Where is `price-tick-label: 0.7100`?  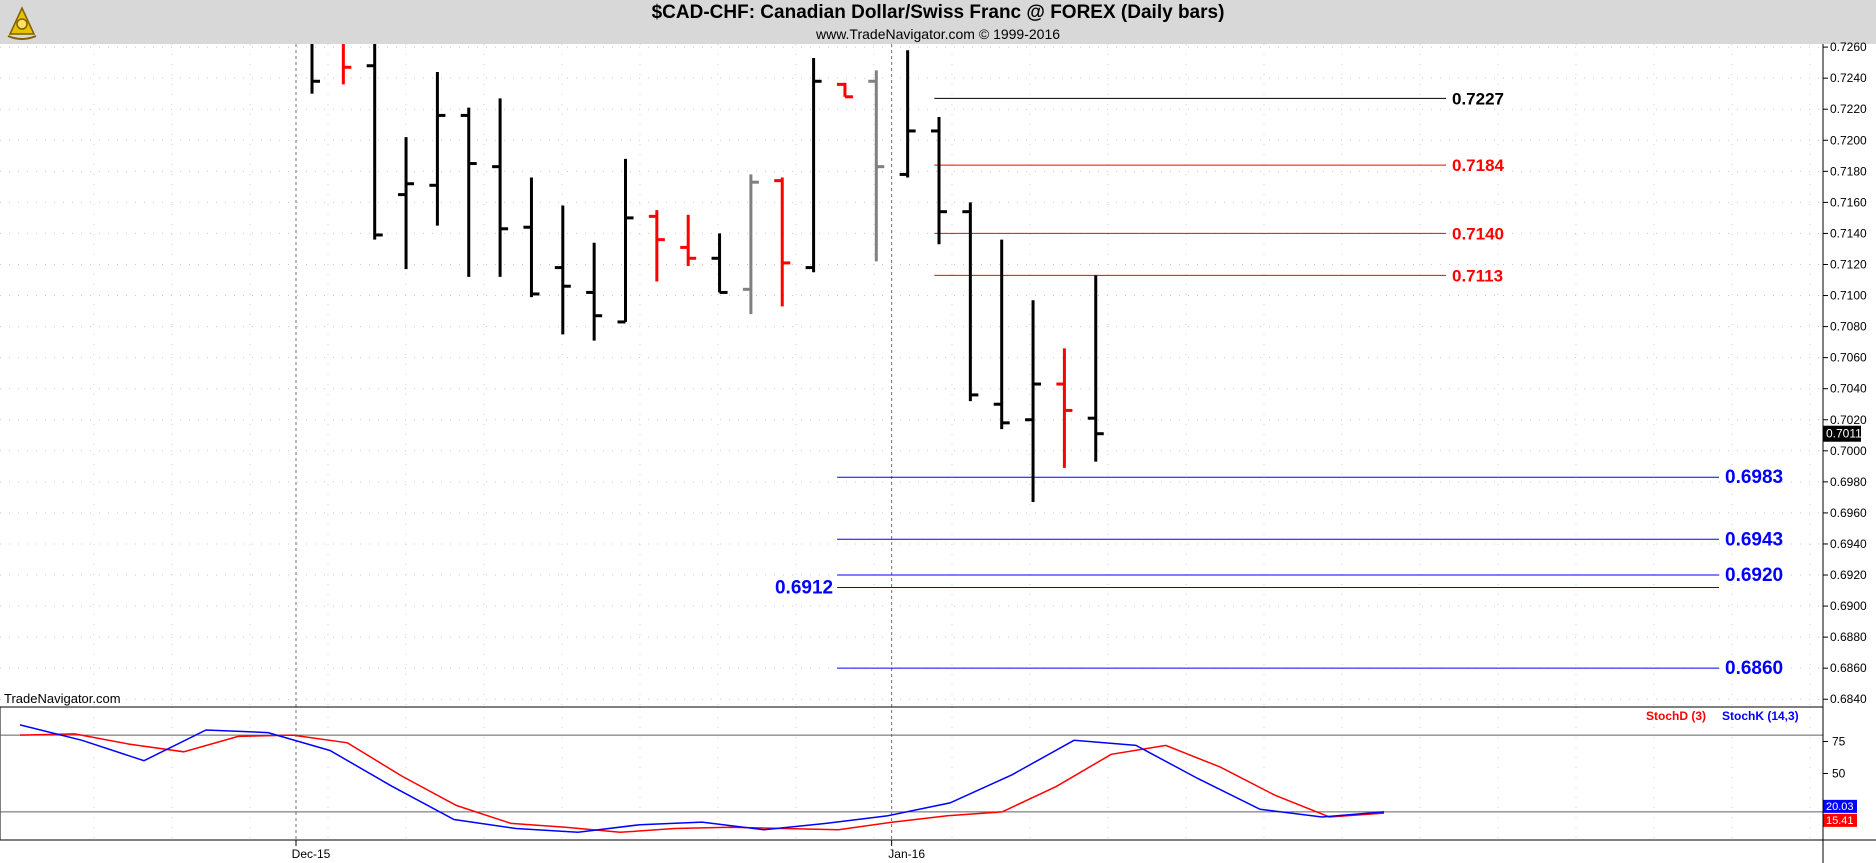 price-tick-label: 0.7100 is located at coordinates (1848, 296).